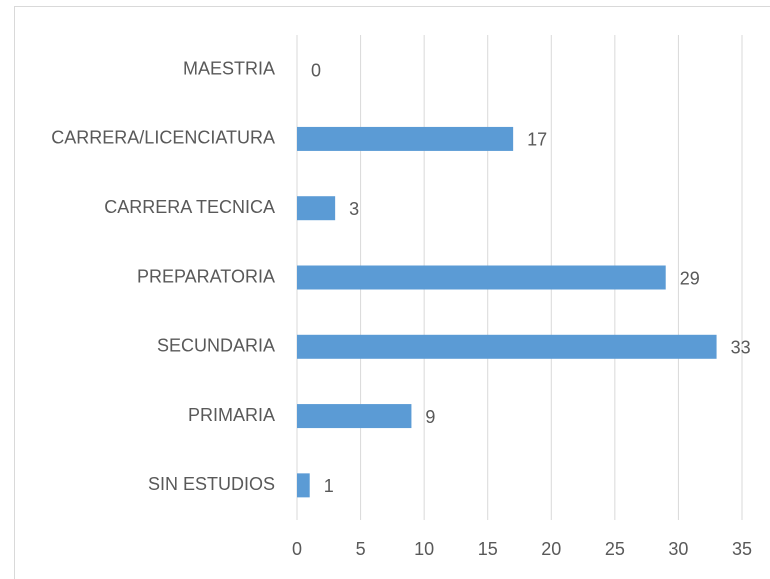 The height and width of the screenshot is (579, 770). Describe the element at coordinates (189, 207) in the screenshot. I see `y-tick-label: CARRERA TECNICA` at that location.